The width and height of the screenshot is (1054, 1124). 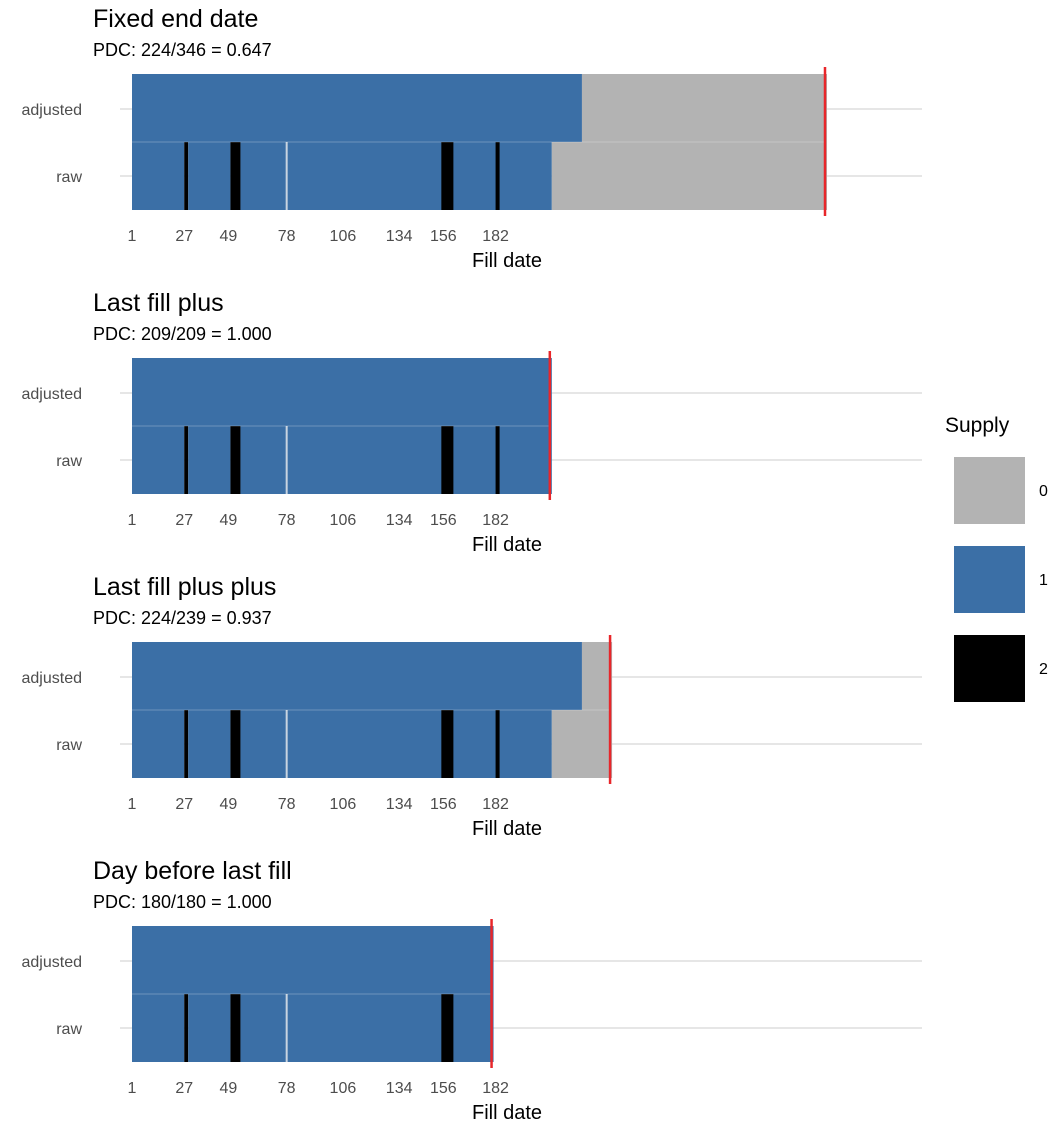 What do you see at coordinates (1043, 580) in the screenshot?
I see `legend-label-1: 1` at bounding box center [1043, 580].